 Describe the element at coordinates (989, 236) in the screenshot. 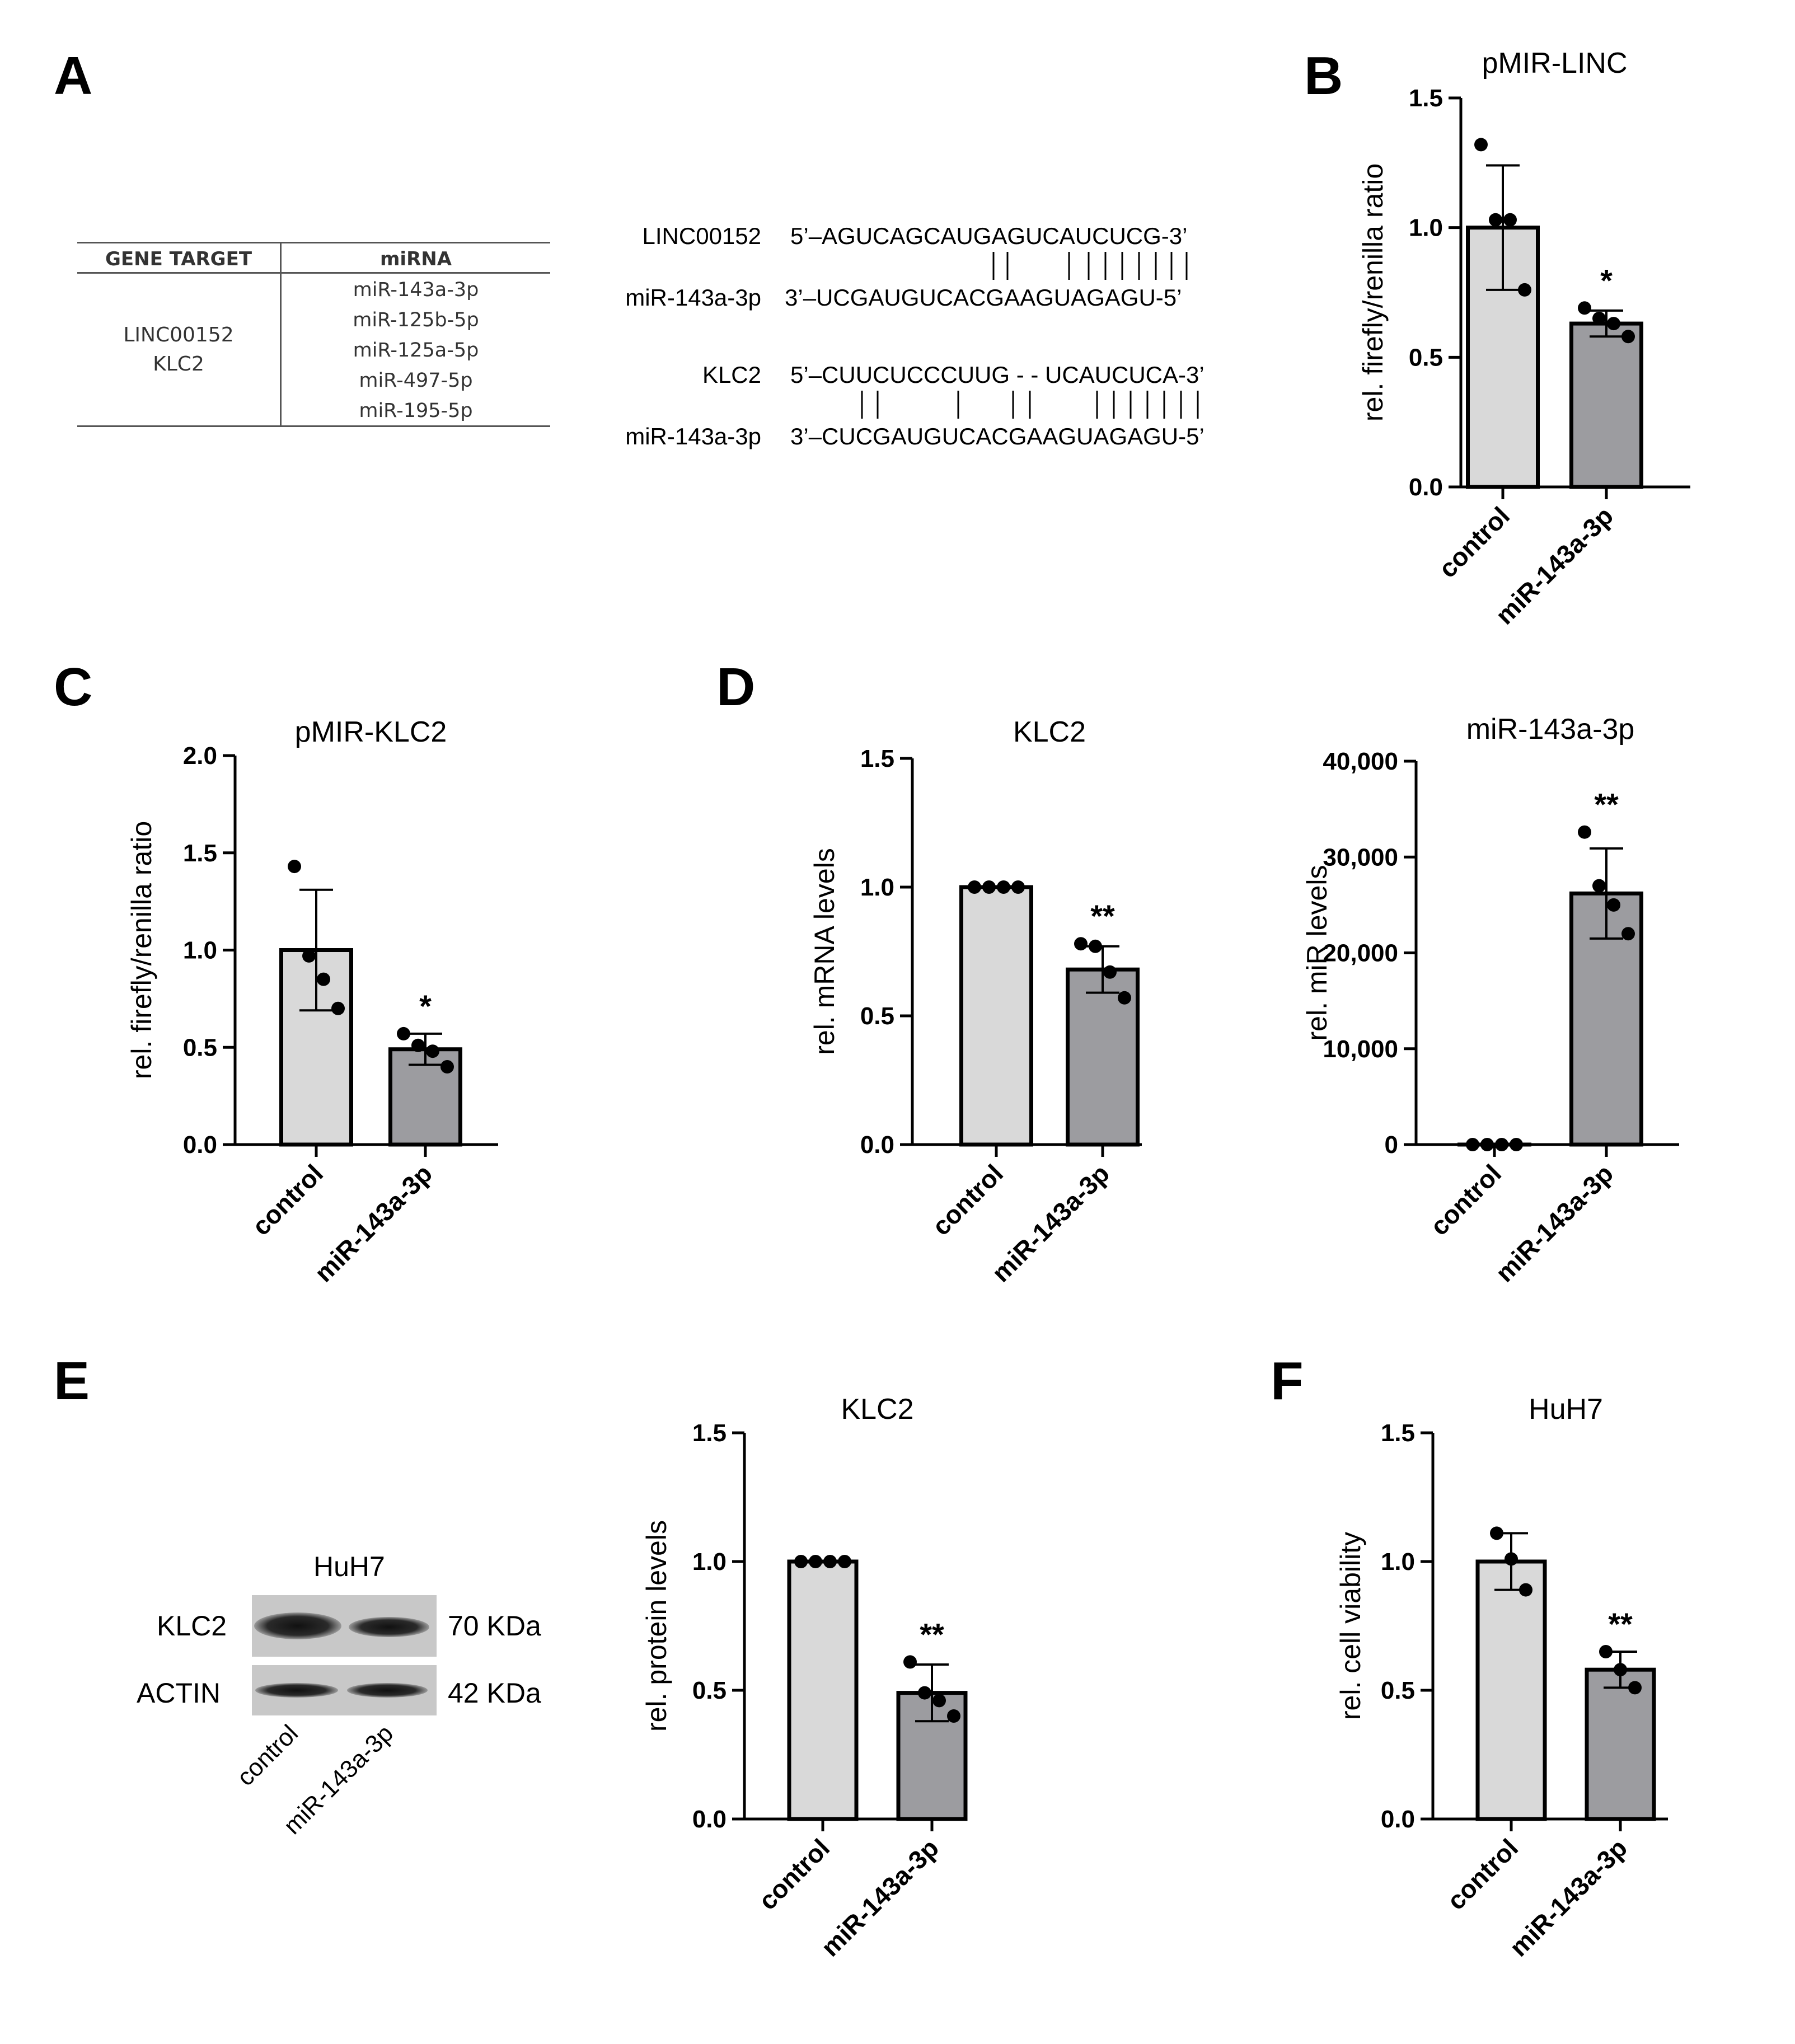

I see `alignment-target-seq: 5’–AGUCAGCAUGAGUCAUCUCG-3’` at that location.